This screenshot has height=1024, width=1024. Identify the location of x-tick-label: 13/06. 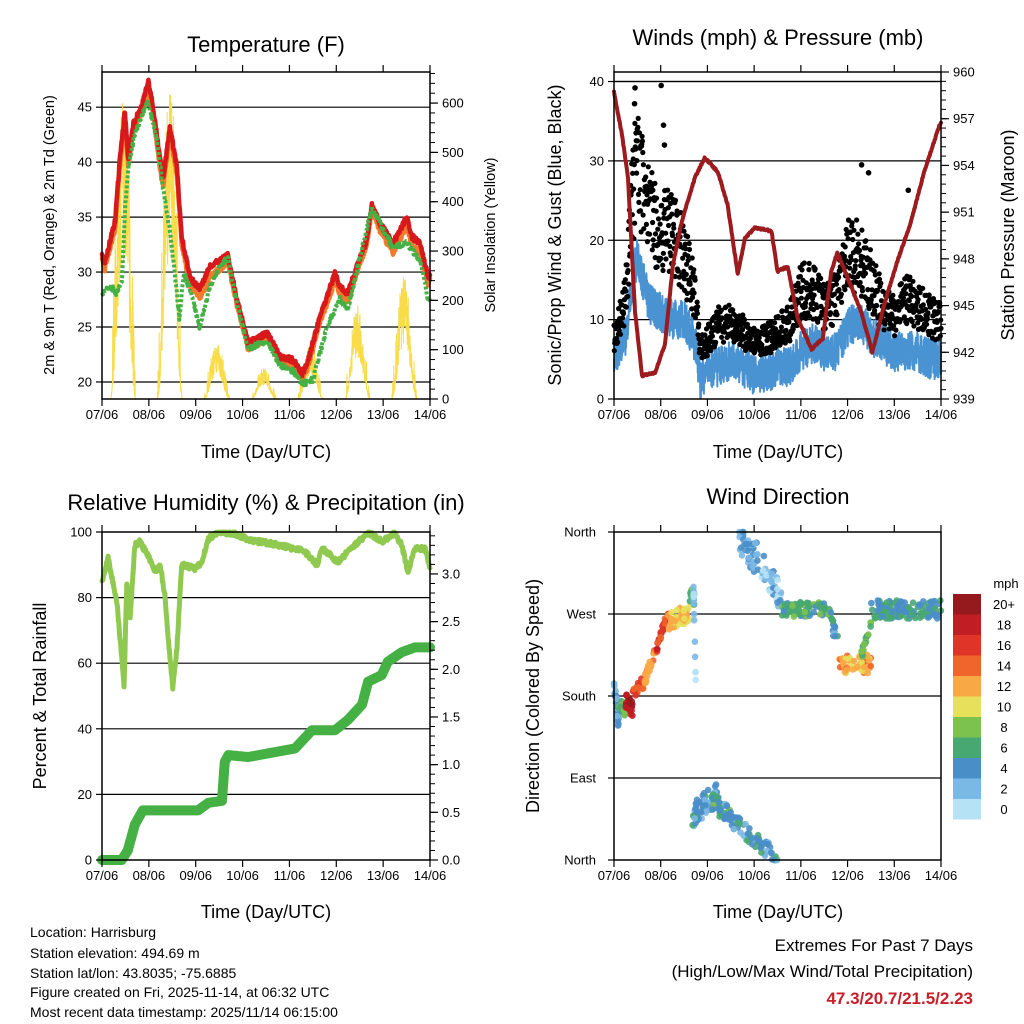
(894, 414).